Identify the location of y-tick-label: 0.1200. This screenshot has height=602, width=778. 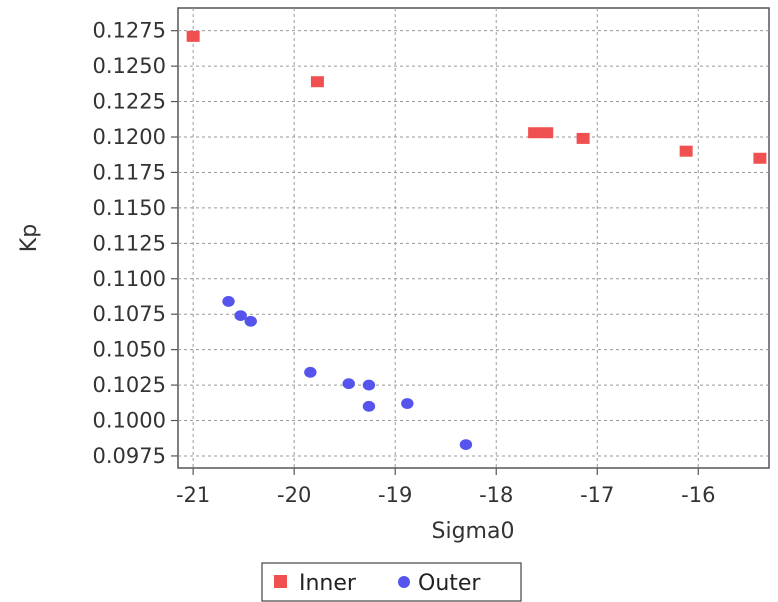
(129, 137).